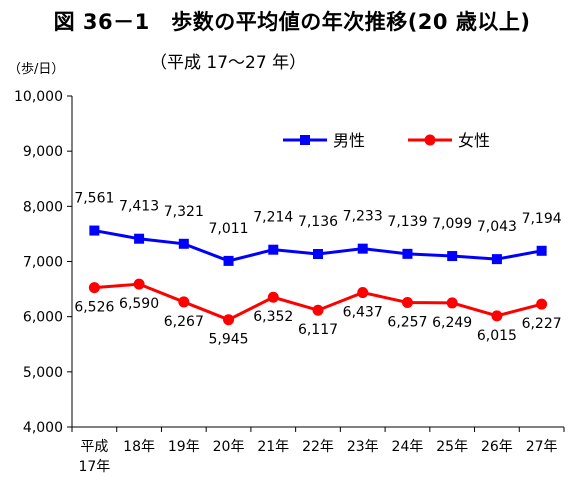 The width and height of the screenshot is (584, 485). I want to click on y-tick-label: 4,000, so click(43, 428).